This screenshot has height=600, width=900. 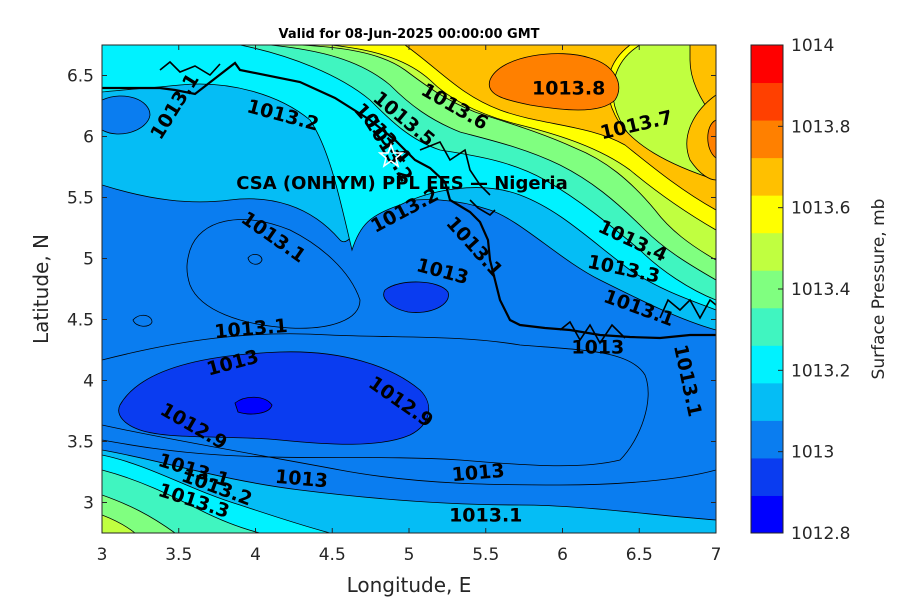 I want to click on x-tick-label: 6, so click(x=562, y=555).